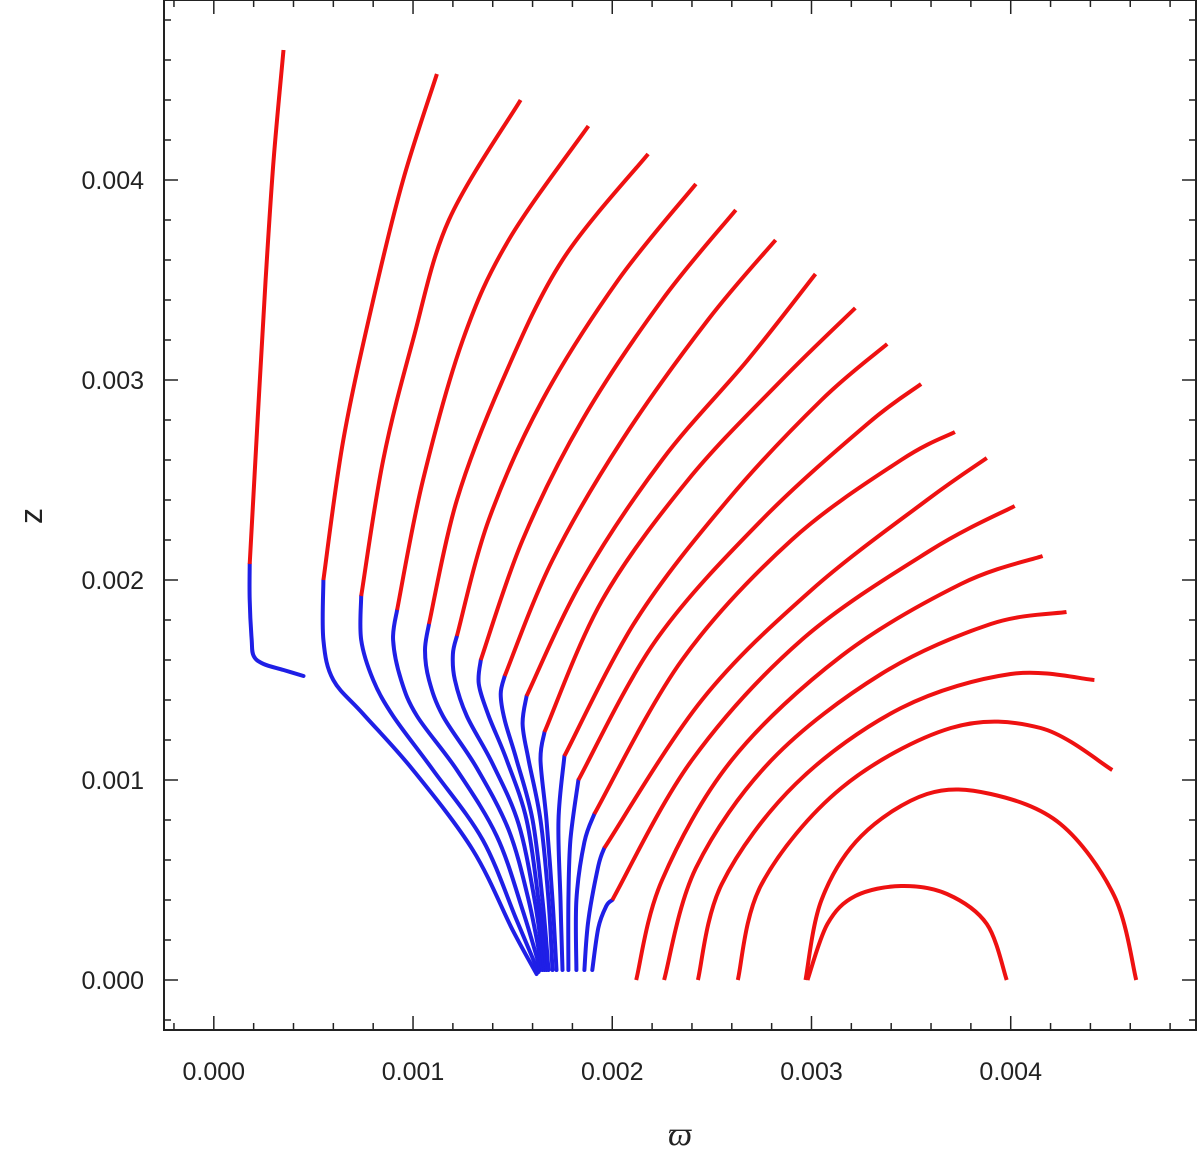  I want to click on field-line-18-outer-segment, so click(924, 850).